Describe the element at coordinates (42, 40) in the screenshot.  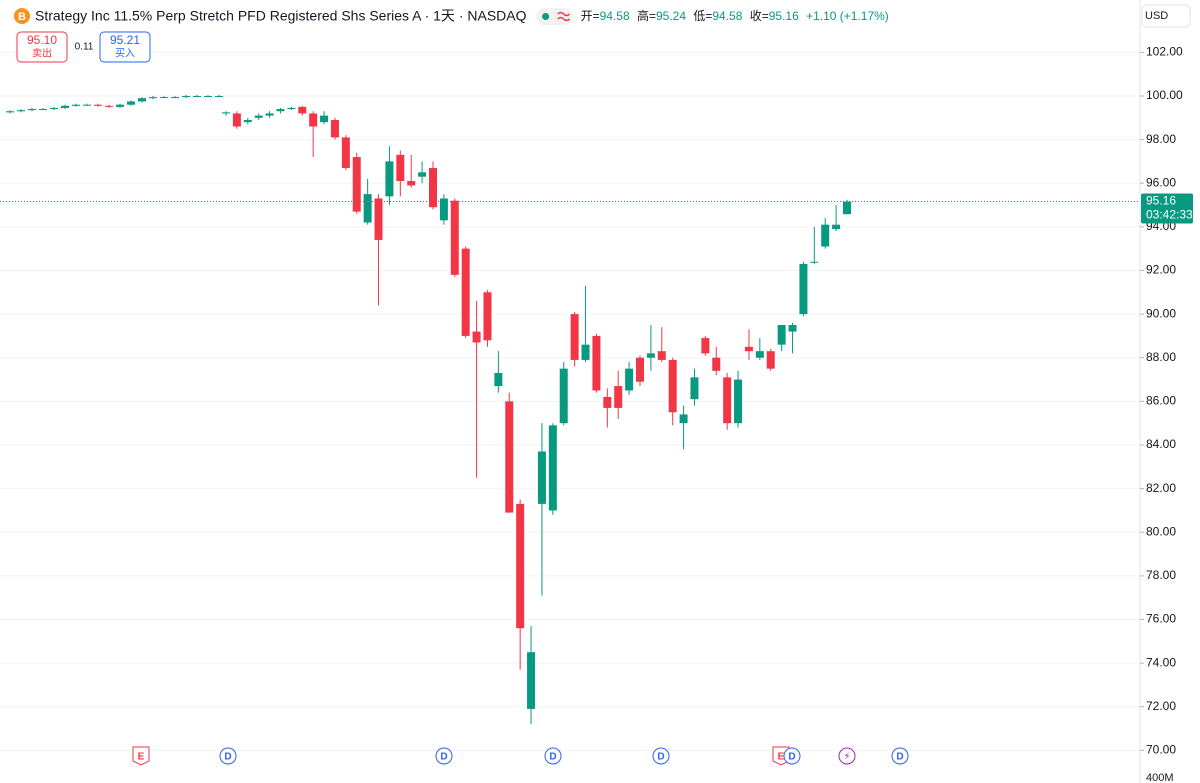
I see `sell-price: 95.10` at that location.